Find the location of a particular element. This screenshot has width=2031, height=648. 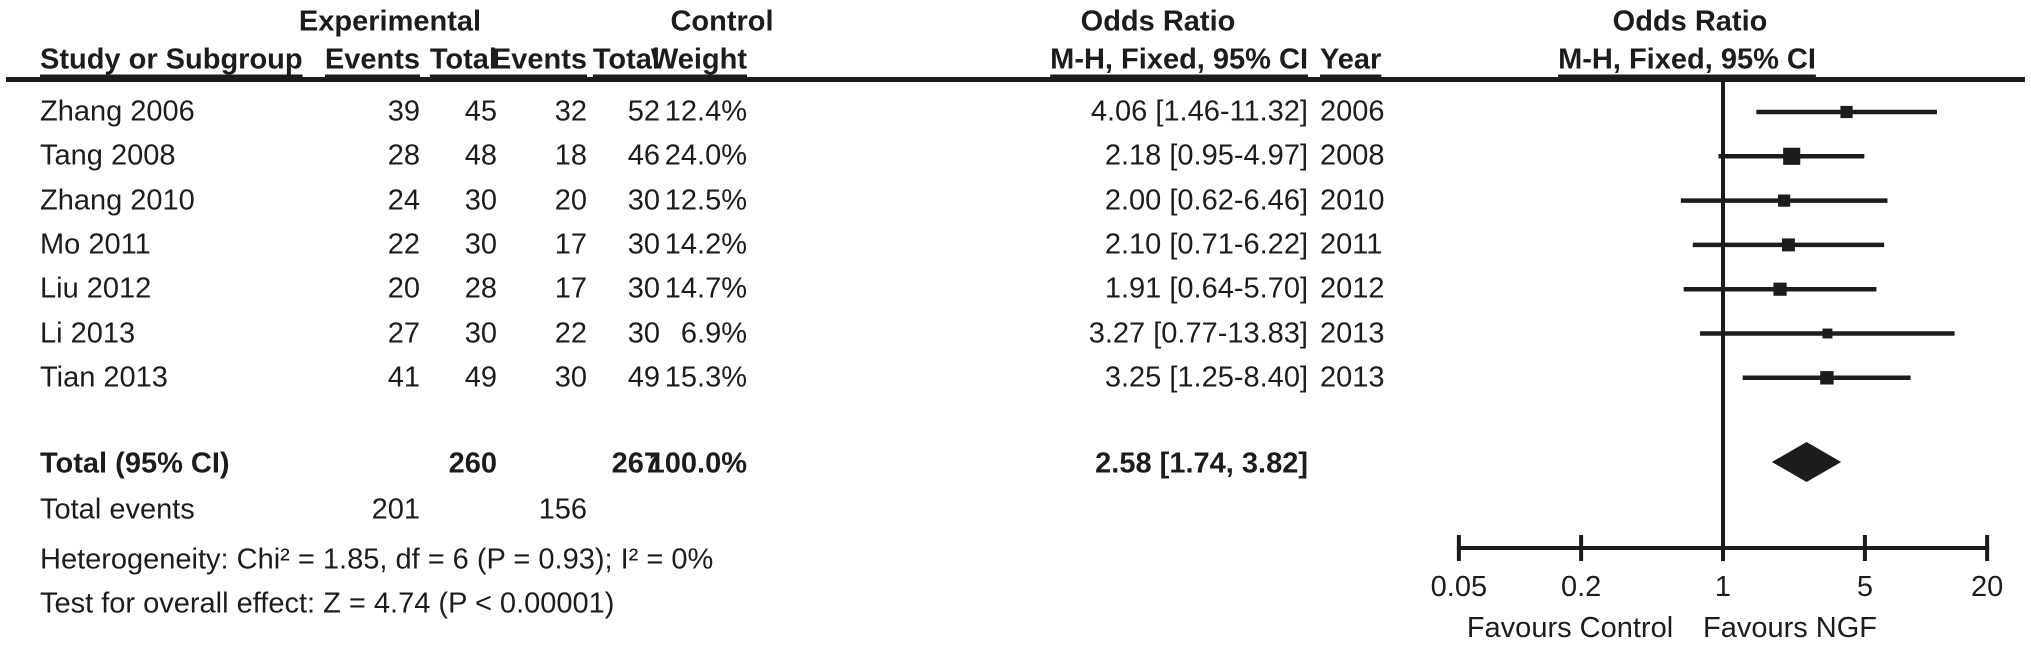

ctl-events-value: 18 is located at coordinates (570, 155).